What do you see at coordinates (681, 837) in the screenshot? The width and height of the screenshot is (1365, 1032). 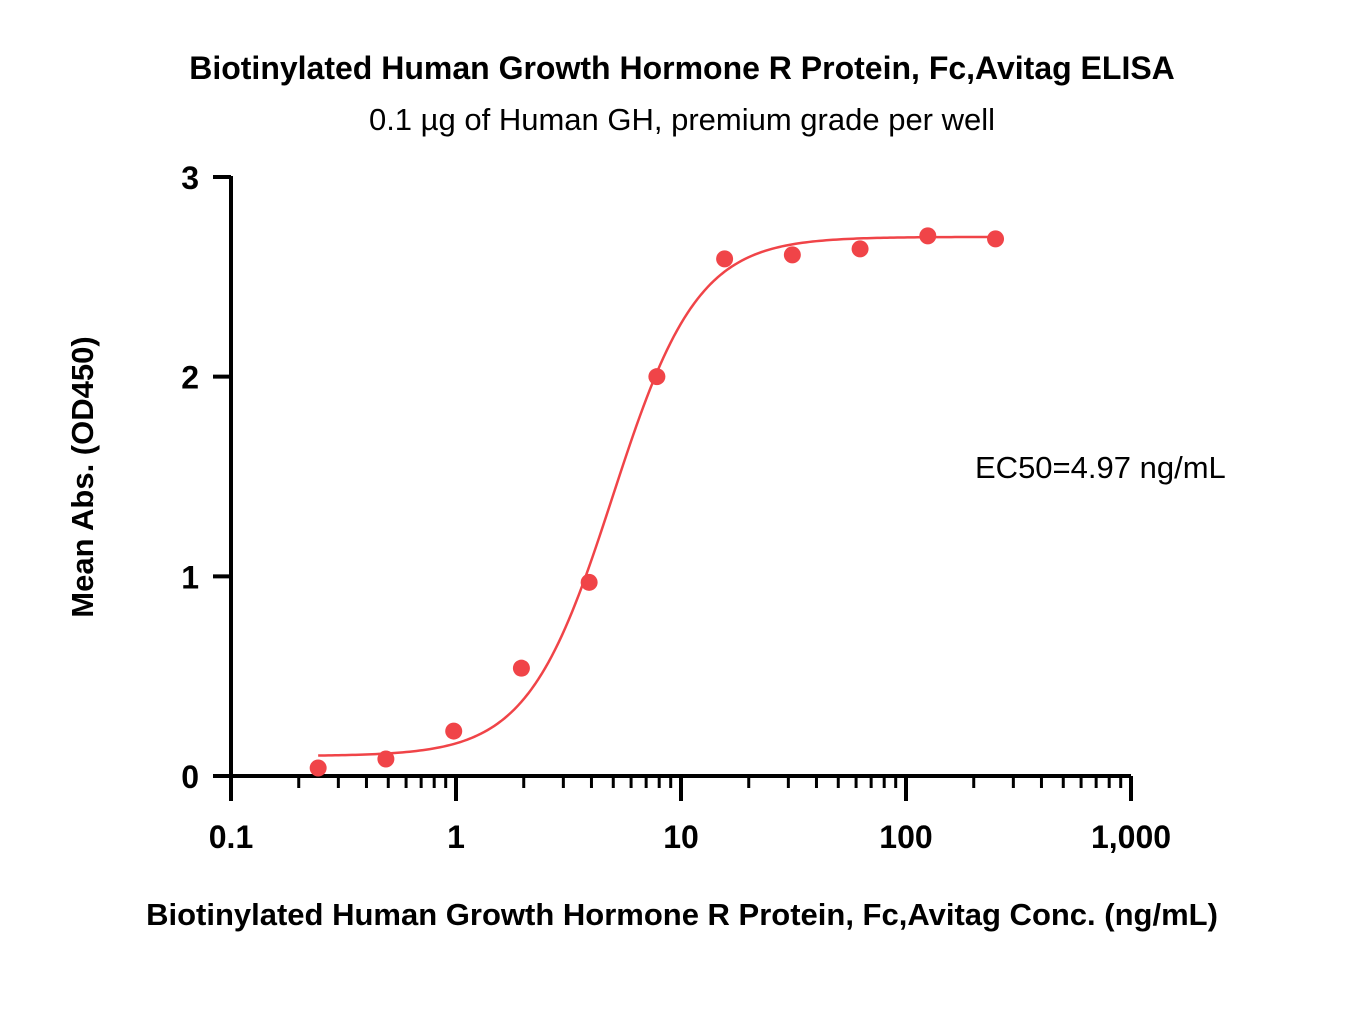 I see `x-tick-label: 10` at bounding box center [681, 837].